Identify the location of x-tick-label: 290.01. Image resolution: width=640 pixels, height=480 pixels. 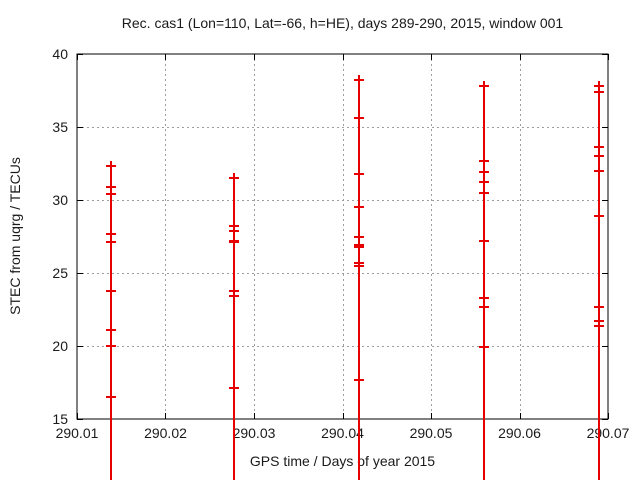
(77, 433).